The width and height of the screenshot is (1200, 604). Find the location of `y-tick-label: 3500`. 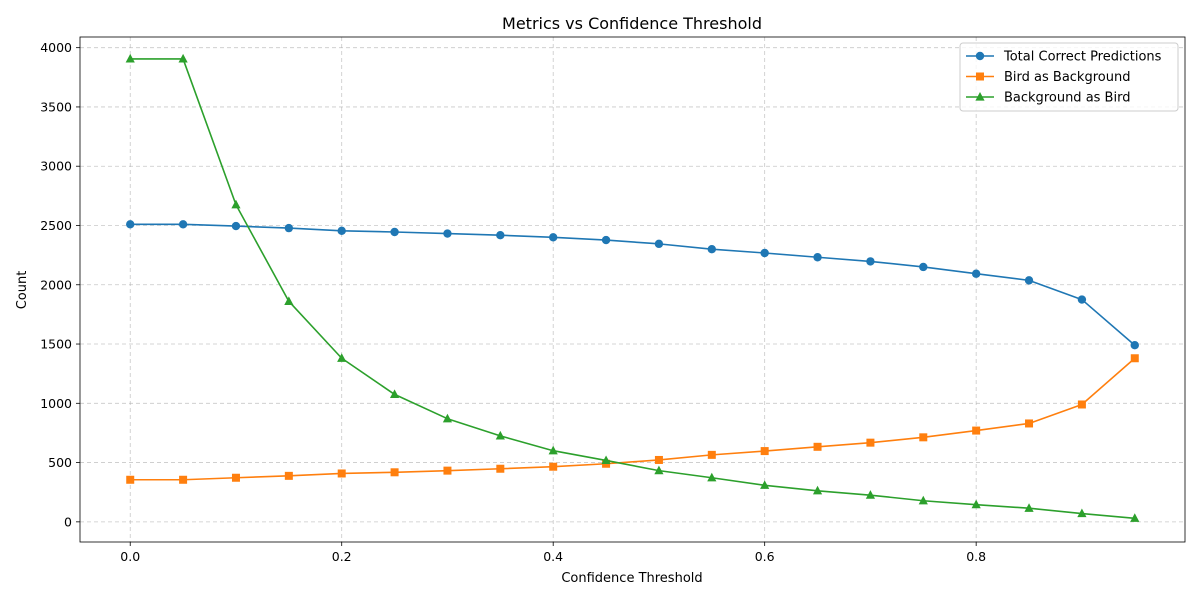

y-tick-label: 3500 is located at coordinates (56, 106).